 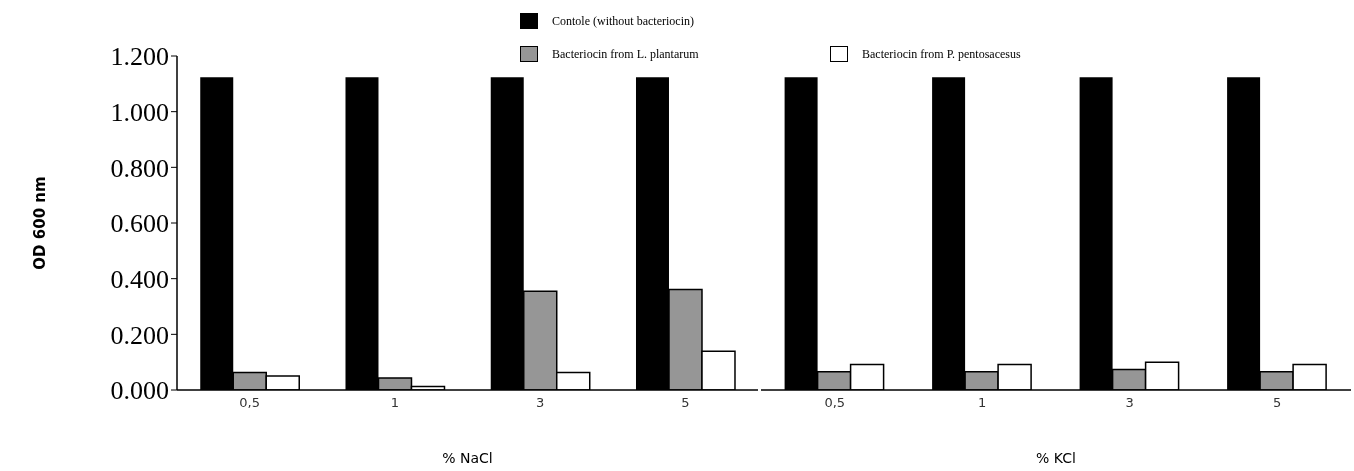 What do you see at coordinates (40, 223) in the screenshot?
I see `y-axis-title: OD 600 nm` at bounding box center [40, 223].